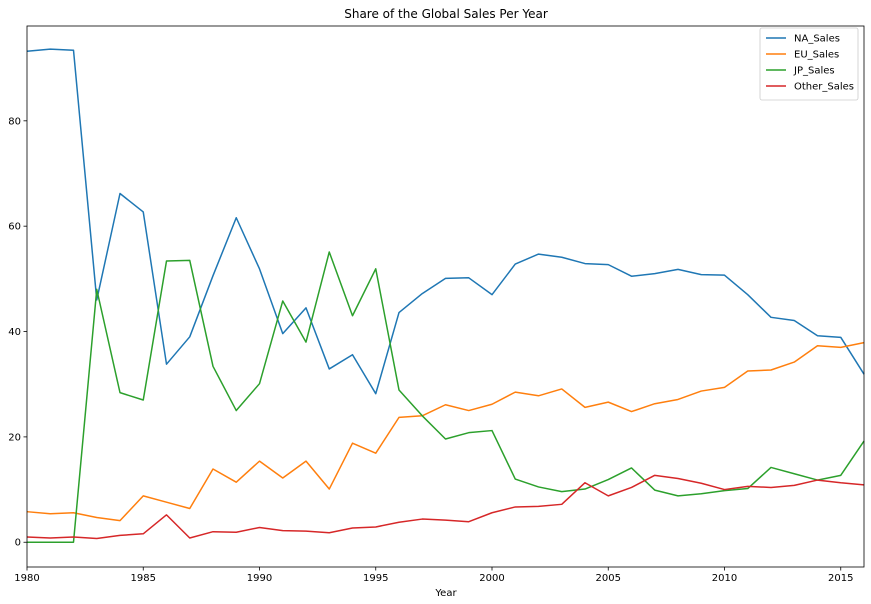 The image size is (871, 604). What do you see at coordinates (18, 543) in the screenshot?
I see `y-tick-label: 0` at bounding box center [18, 543].